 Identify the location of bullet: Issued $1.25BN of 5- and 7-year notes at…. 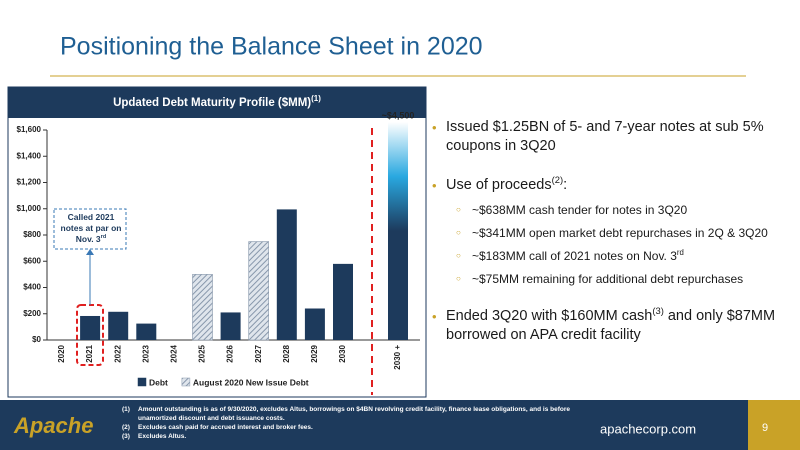
(607, 137).